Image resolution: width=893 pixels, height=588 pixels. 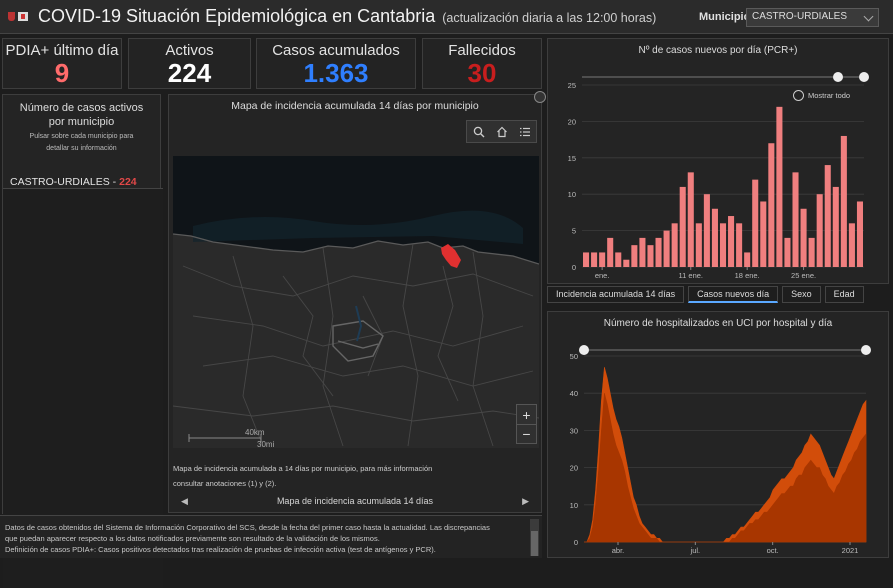 What do you see at coordinates (184, 500) in the screenshot?
I see `chevron-left-icon: ◀` at bounding box center [184, 500].